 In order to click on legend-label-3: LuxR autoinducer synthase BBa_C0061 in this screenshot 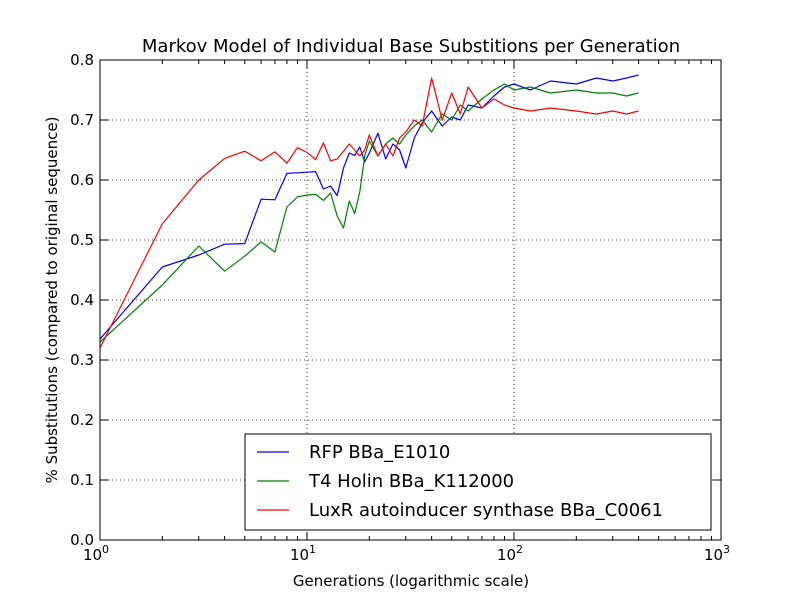, I will do `click(486, 510)`.